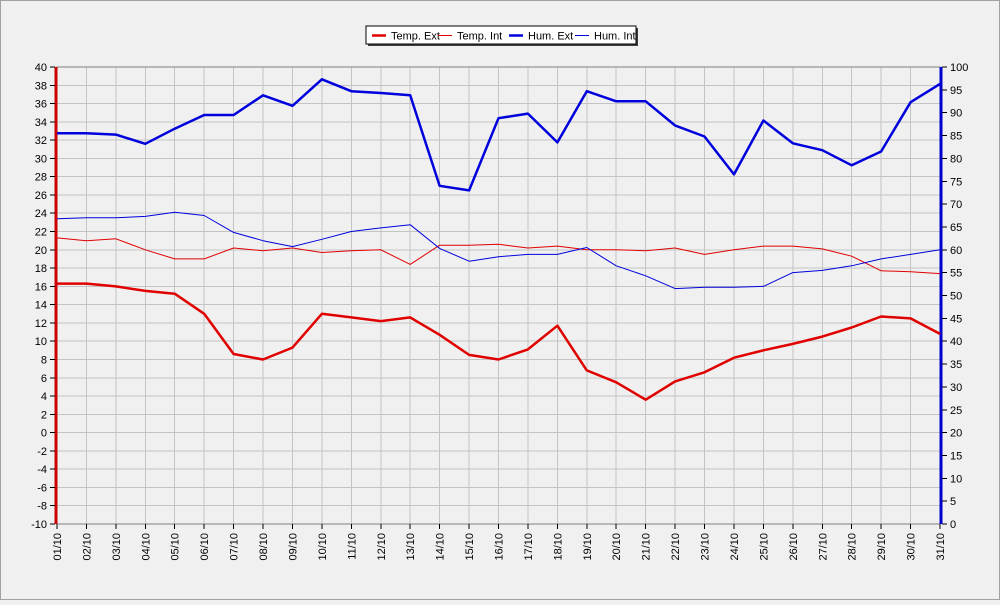  I want to click on x-axis-tick-label: 03/10, so click(117, 547).